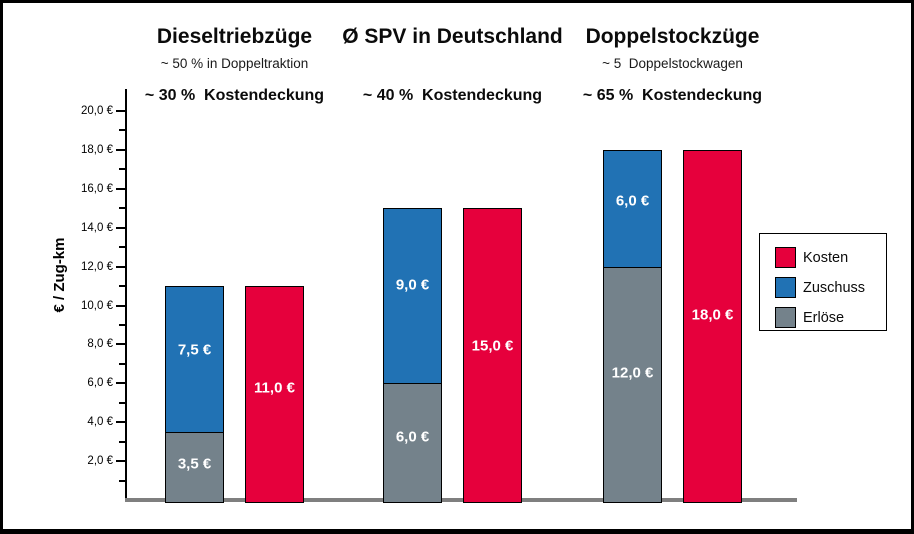  What do you see at coordinates (194, 464) in the screenshot?
I see `erloese-value-label: 3,5 €` at bounding box center [194, 464].